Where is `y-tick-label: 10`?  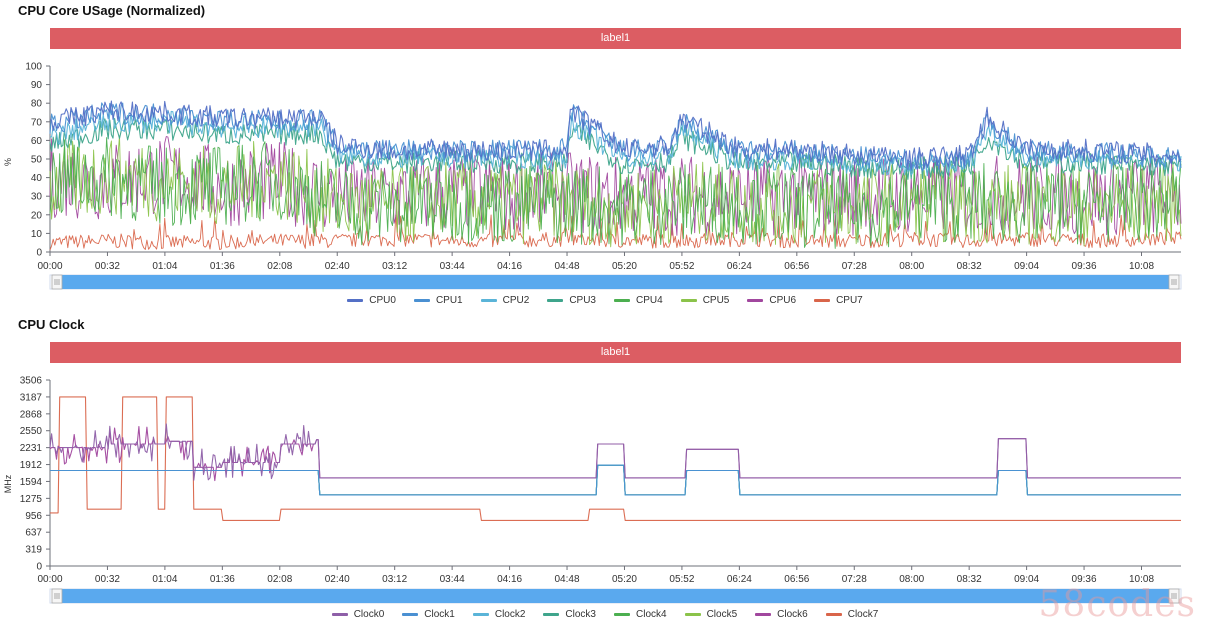 y-tick-label: 10 is located at coordinates (37, 234).